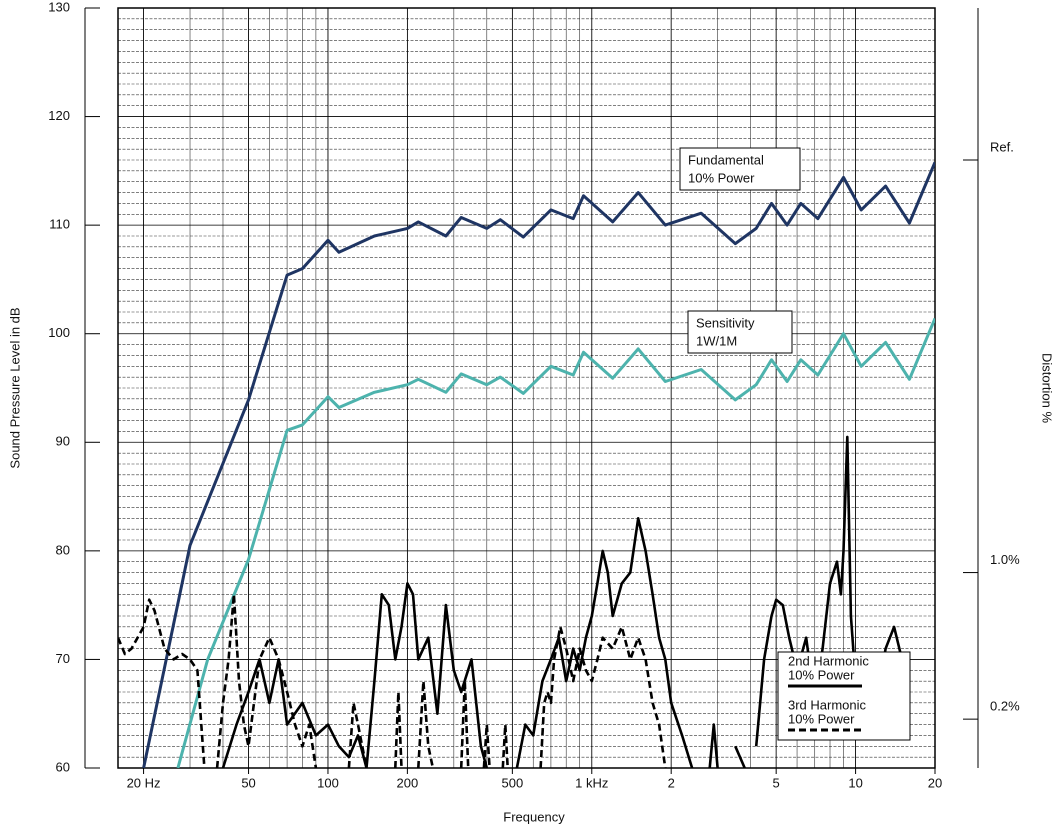  I want to click on y-tick-label: 100, so click(59, 332).